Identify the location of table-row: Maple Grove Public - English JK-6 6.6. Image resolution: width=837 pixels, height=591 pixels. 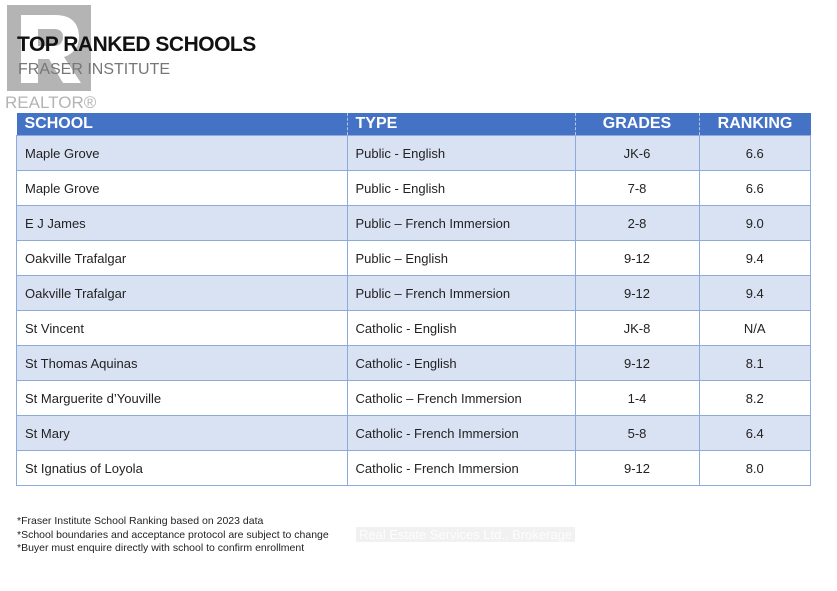
(413, 153).